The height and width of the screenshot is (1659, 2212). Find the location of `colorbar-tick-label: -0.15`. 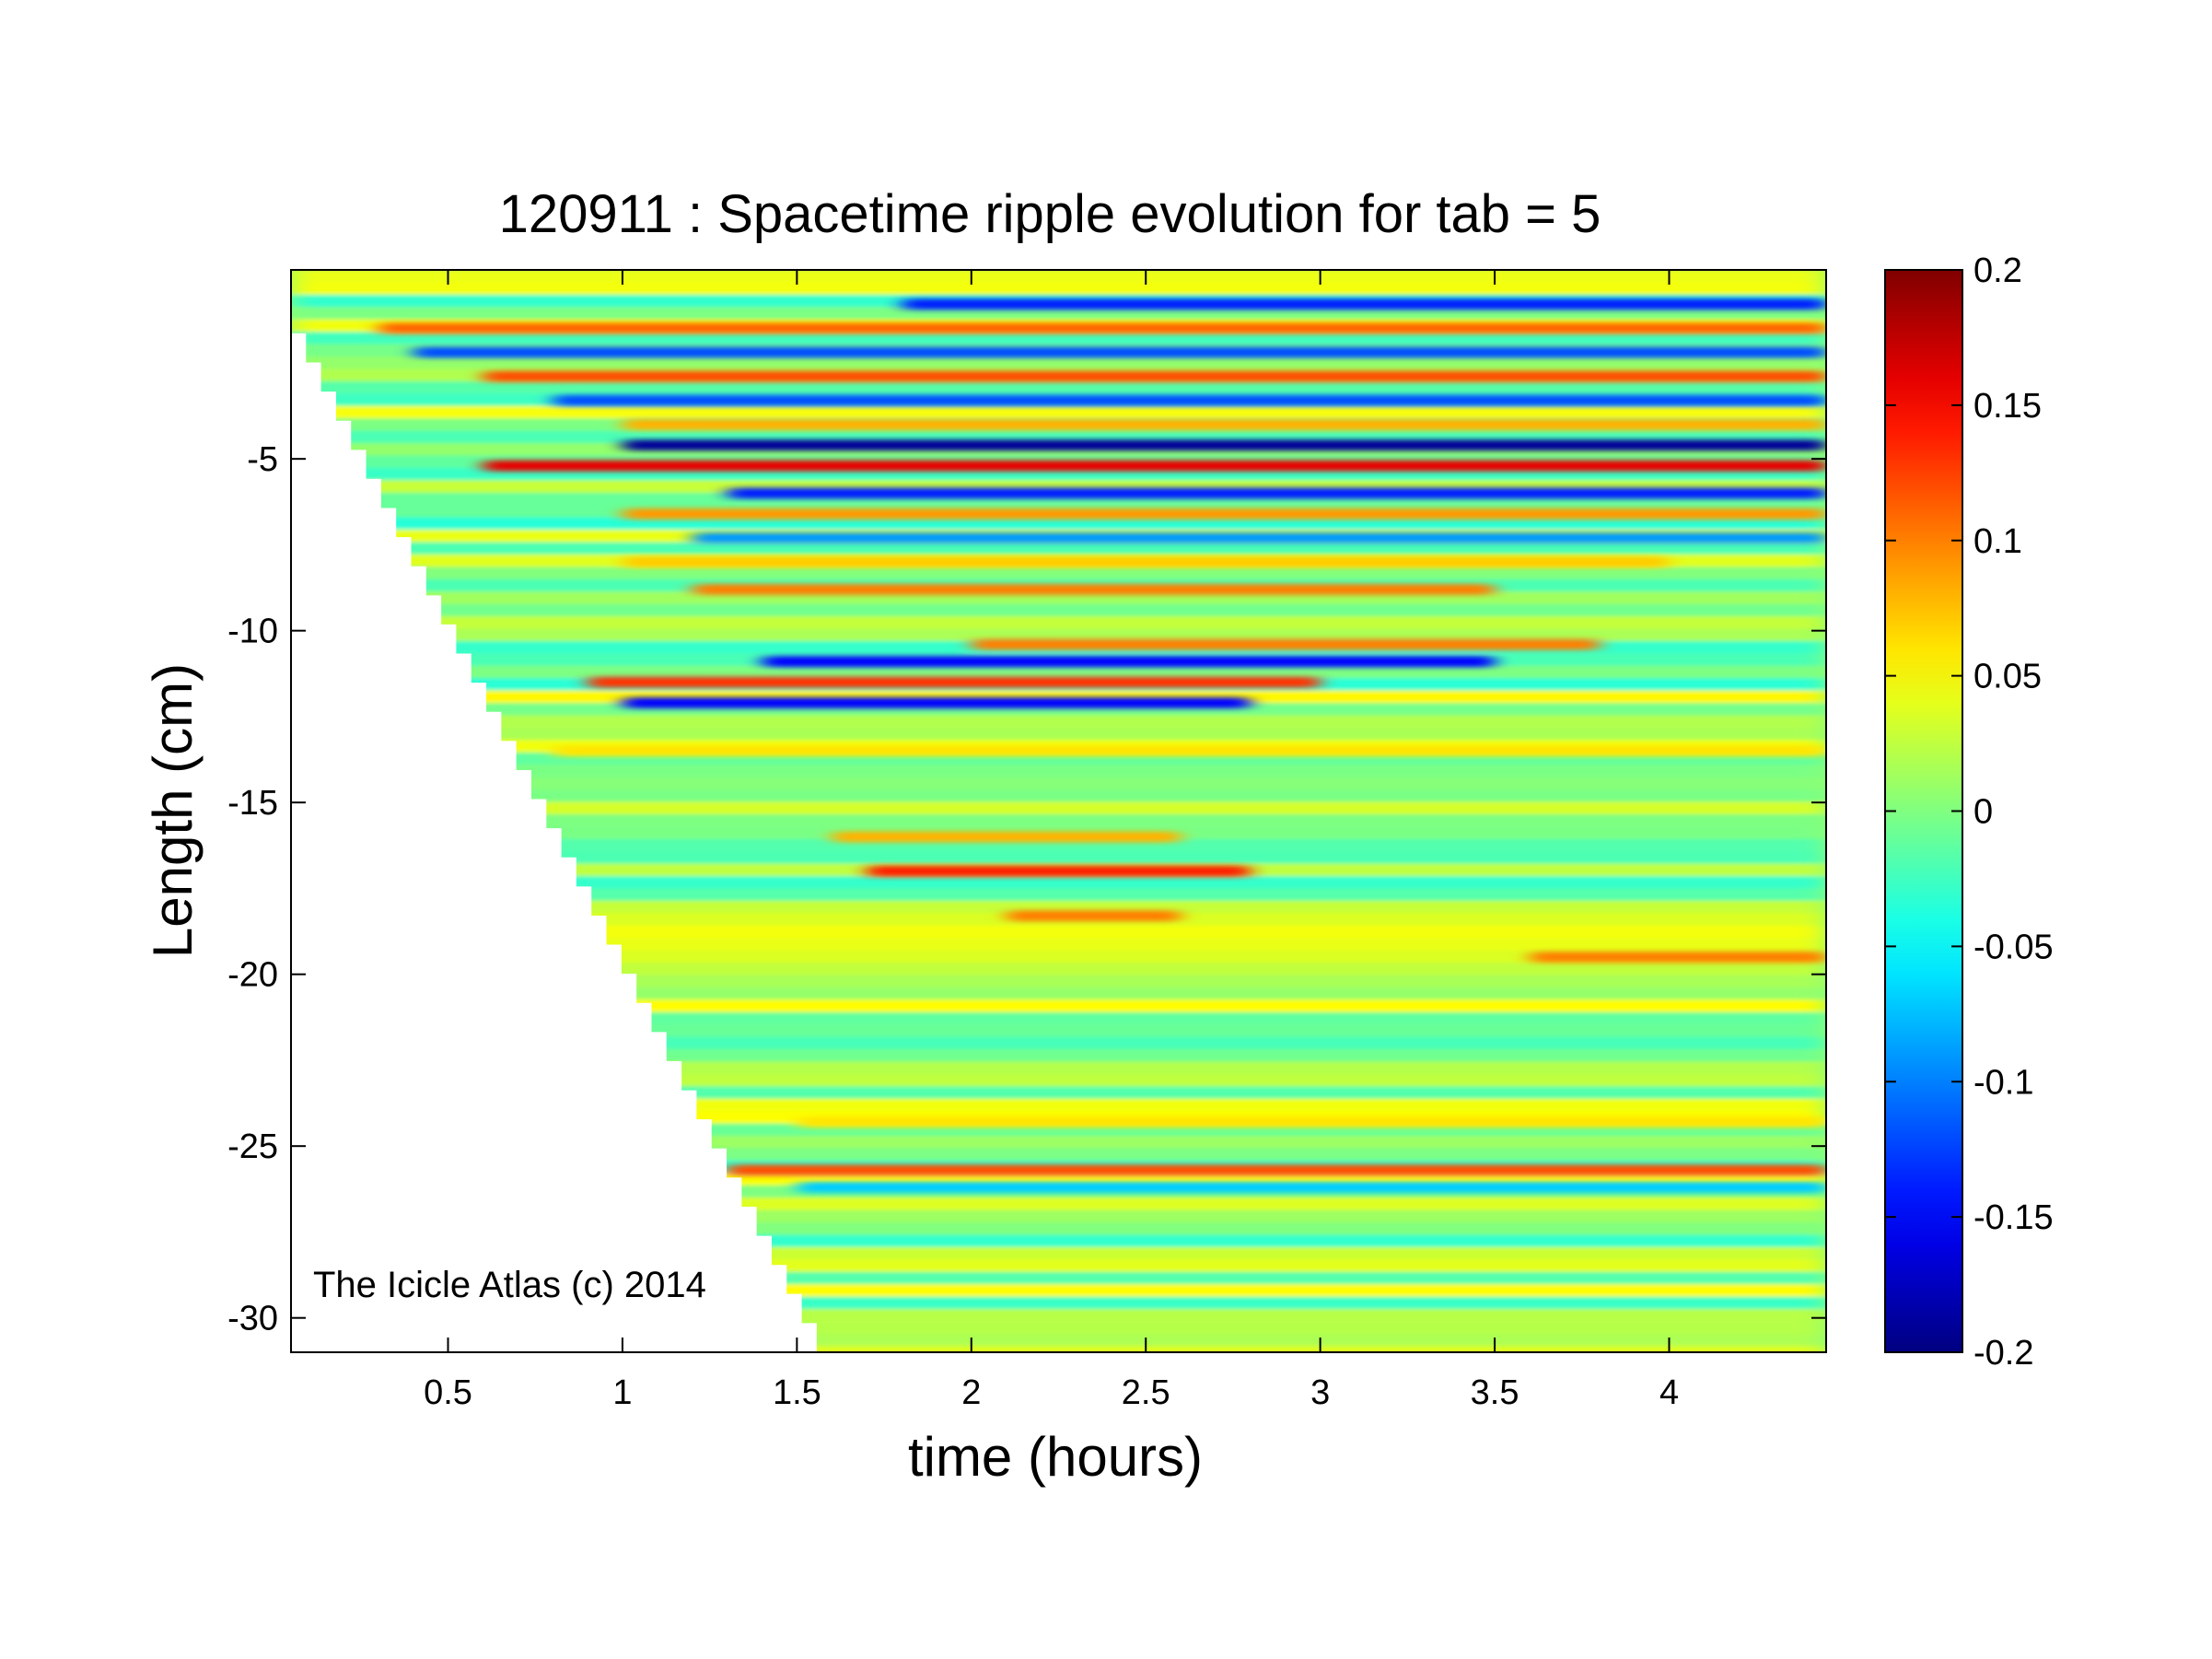

colorbar-tick-label: -0.15 is located at coordinates (2014, 1217).